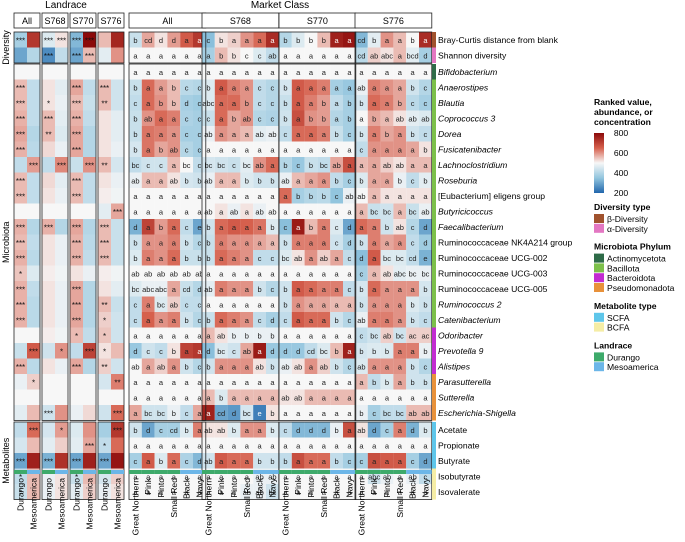 The height and width of the screenshot is (542, 685). I want to click on column-label: Black, so click(413, 488).